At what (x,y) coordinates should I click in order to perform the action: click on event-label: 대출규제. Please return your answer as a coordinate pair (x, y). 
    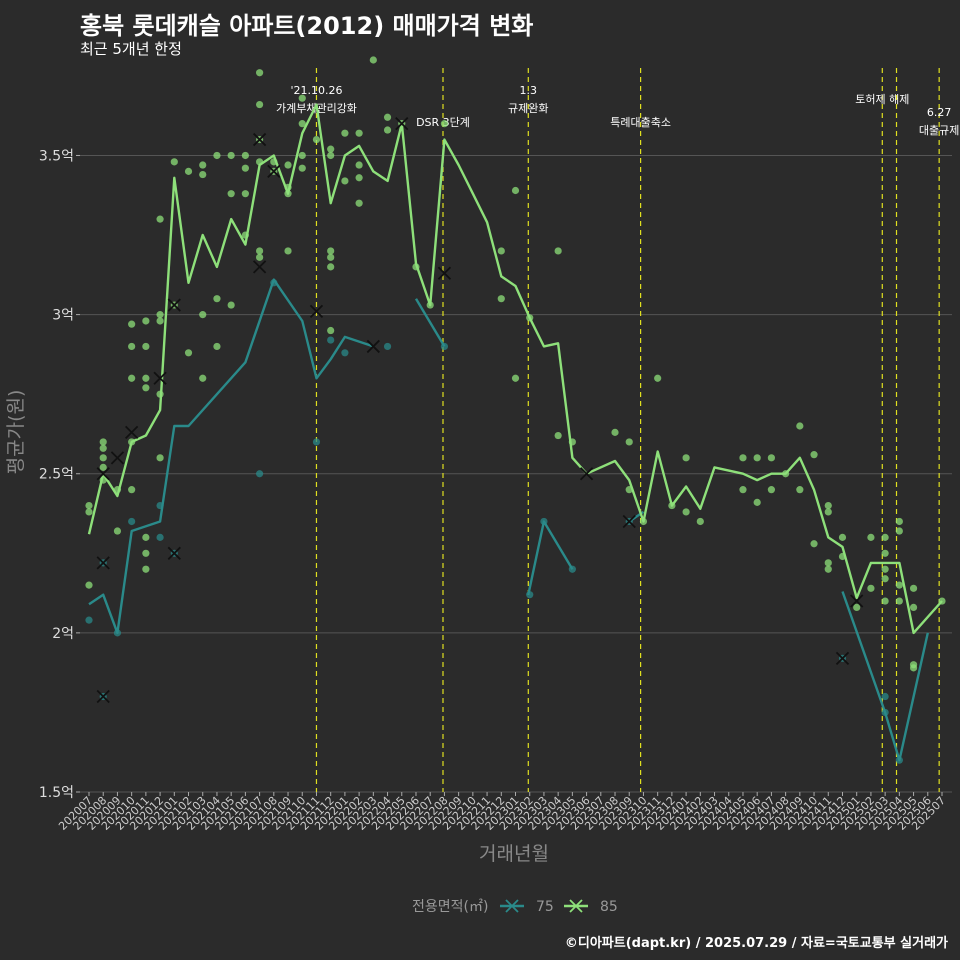
    Looking at the image, I should click on (939, 130).